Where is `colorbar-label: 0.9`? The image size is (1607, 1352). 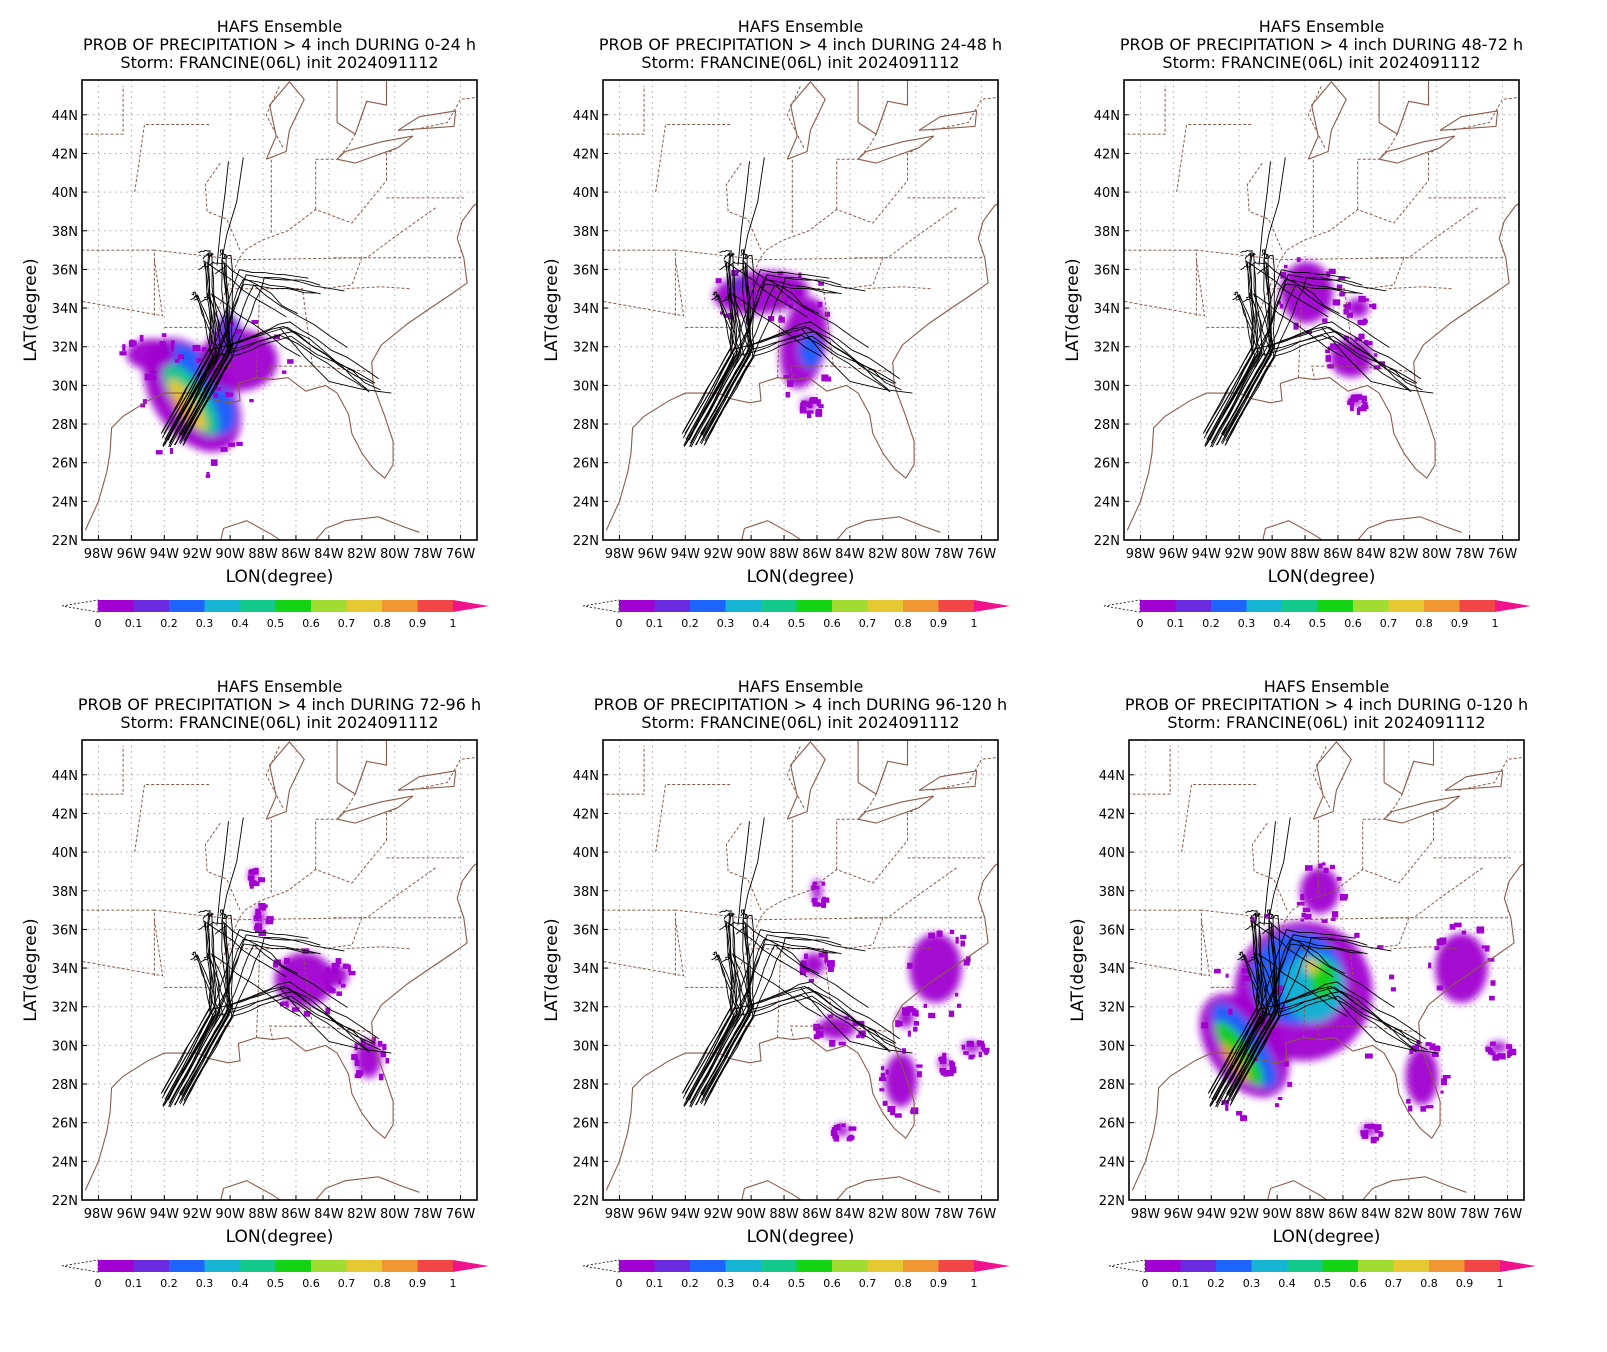
colorbar-label: 0.9 is located at coordinates (939, 623).